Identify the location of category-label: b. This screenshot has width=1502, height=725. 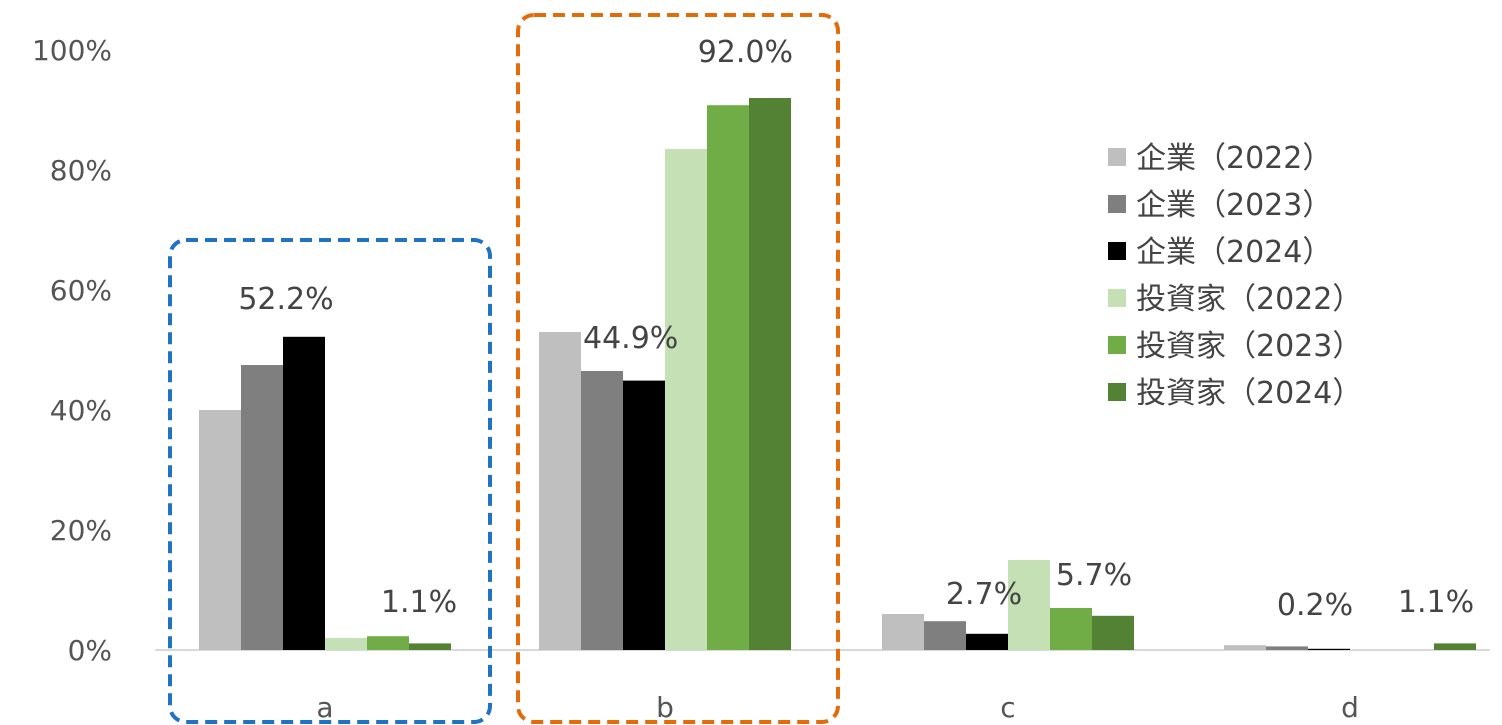
(665, 707).